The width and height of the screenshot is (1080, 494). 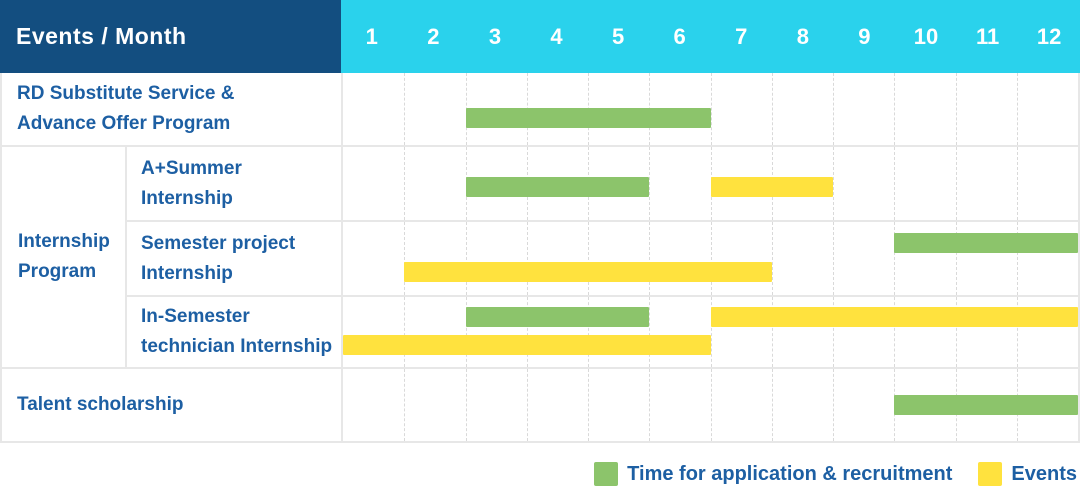 I want to click on chart-area-semester-project, so click(x=710, y=258).